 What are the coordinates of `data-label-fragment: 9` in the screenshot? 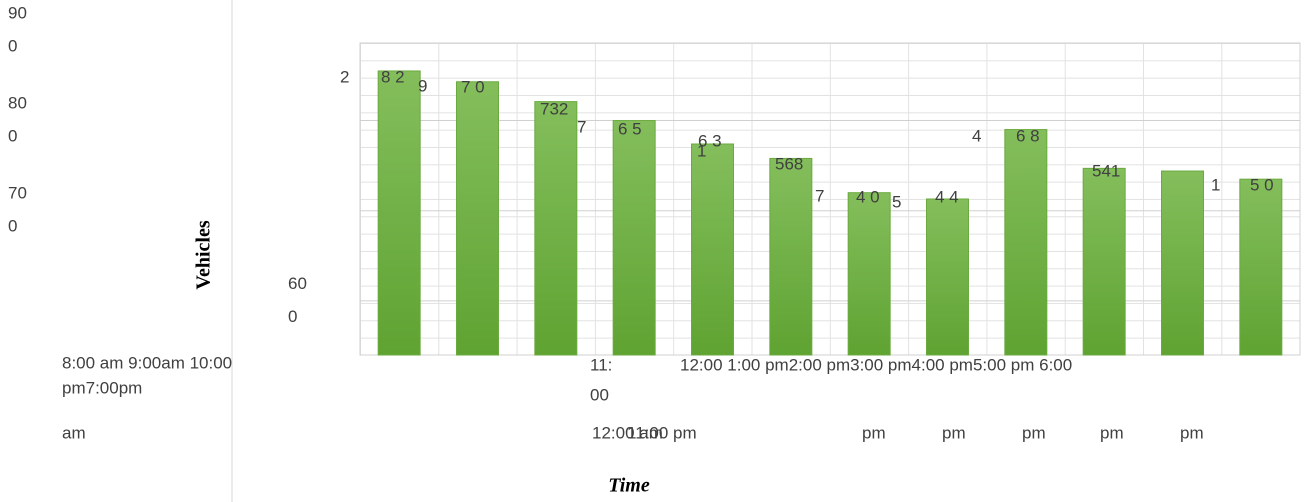 It's located at (422, 85).